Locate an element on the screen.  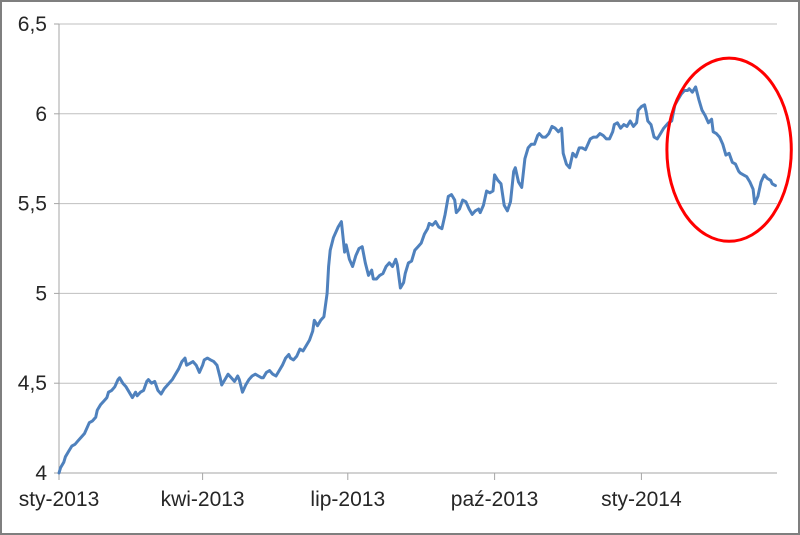
y-axis-label: 5 is located at coordinates (41, 293).